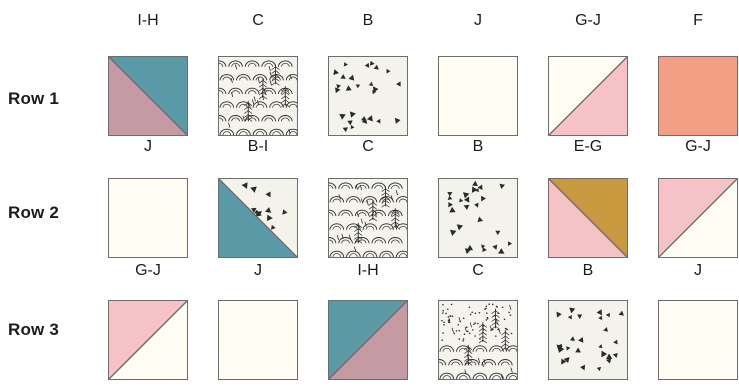  What do you see at coordinates (258, 146) in the screenshot?
I see `block-label: B-I` at bounding box center [258, 146].